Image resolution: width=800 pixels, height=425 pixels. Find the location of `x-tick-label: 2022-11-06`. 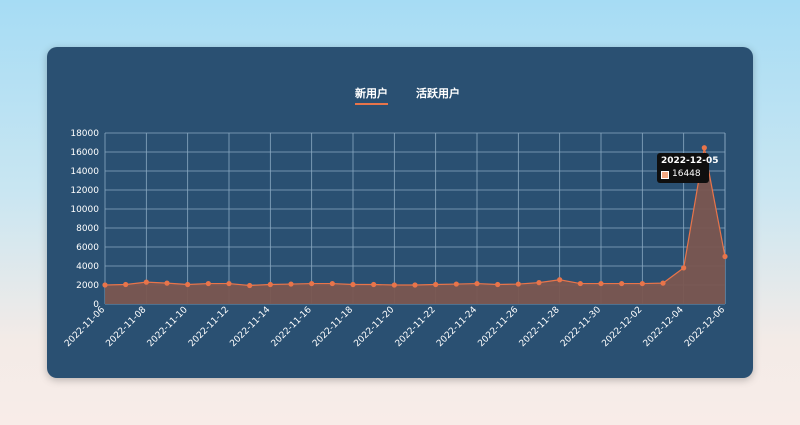

x-tick-label: 2022-11-06 is located at coordinates (85, 327).